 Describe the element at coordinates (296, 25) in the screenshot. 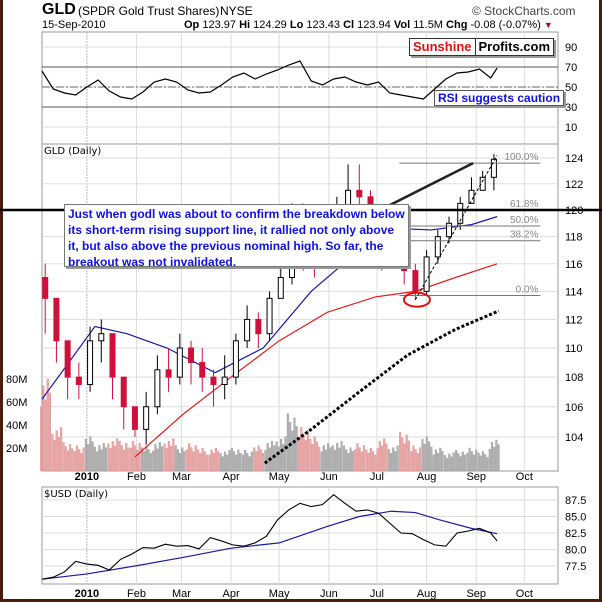

I see `lo-label: Lo` at that location.